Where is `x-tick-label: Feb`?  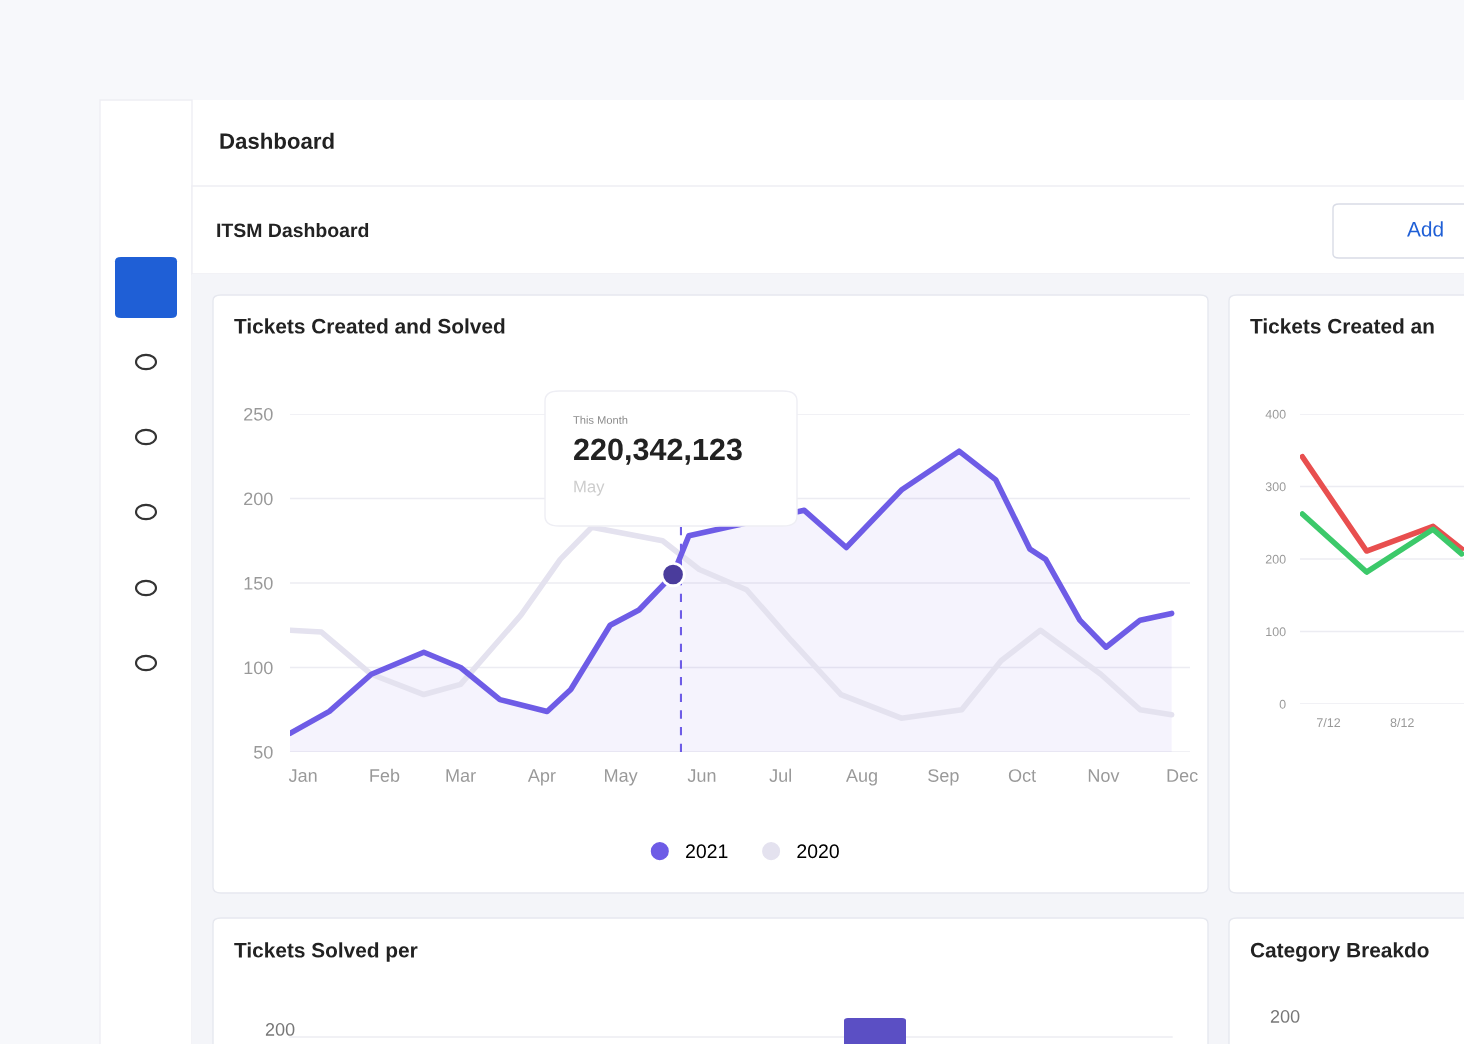 x-tick-label: Feb is located at coordinates (385, 775).